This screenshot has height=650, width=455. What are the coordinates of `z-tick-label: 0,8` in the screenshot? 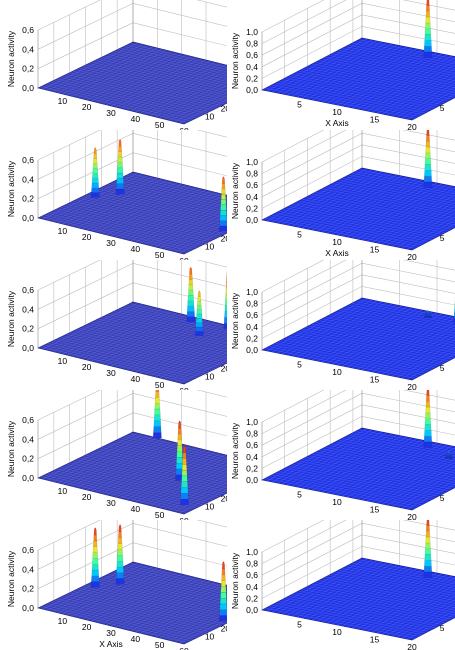 It's located at (252, 304).